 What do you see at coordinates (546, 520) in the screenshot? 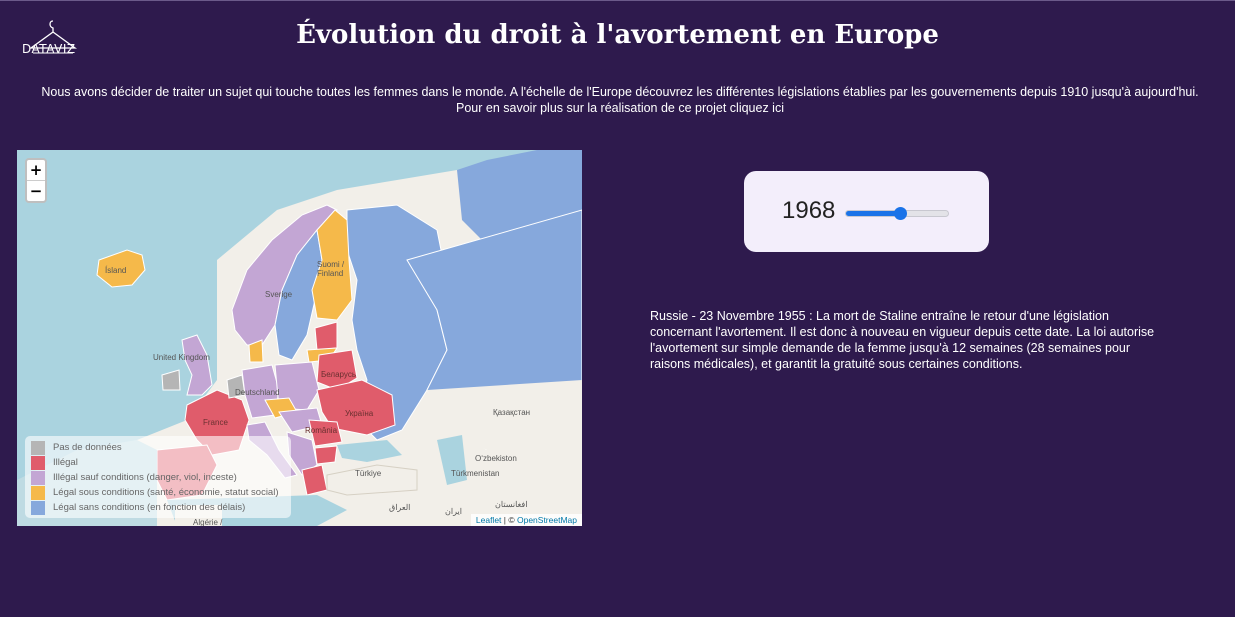
I see `osm-link: OpenStreetMap` at bounding box center [546, 520].